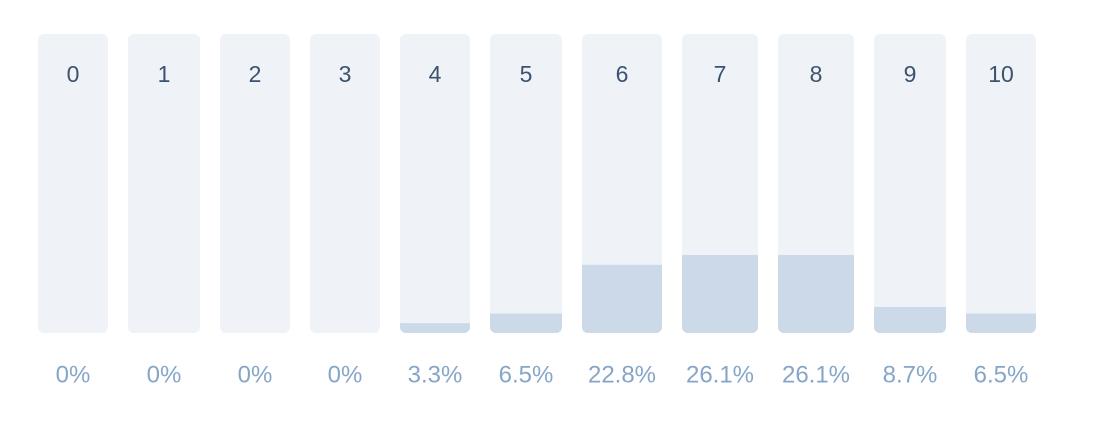 This screenshot has height=446, width=1104. I want to click on value-label: 22.8%, so click(622, 374).